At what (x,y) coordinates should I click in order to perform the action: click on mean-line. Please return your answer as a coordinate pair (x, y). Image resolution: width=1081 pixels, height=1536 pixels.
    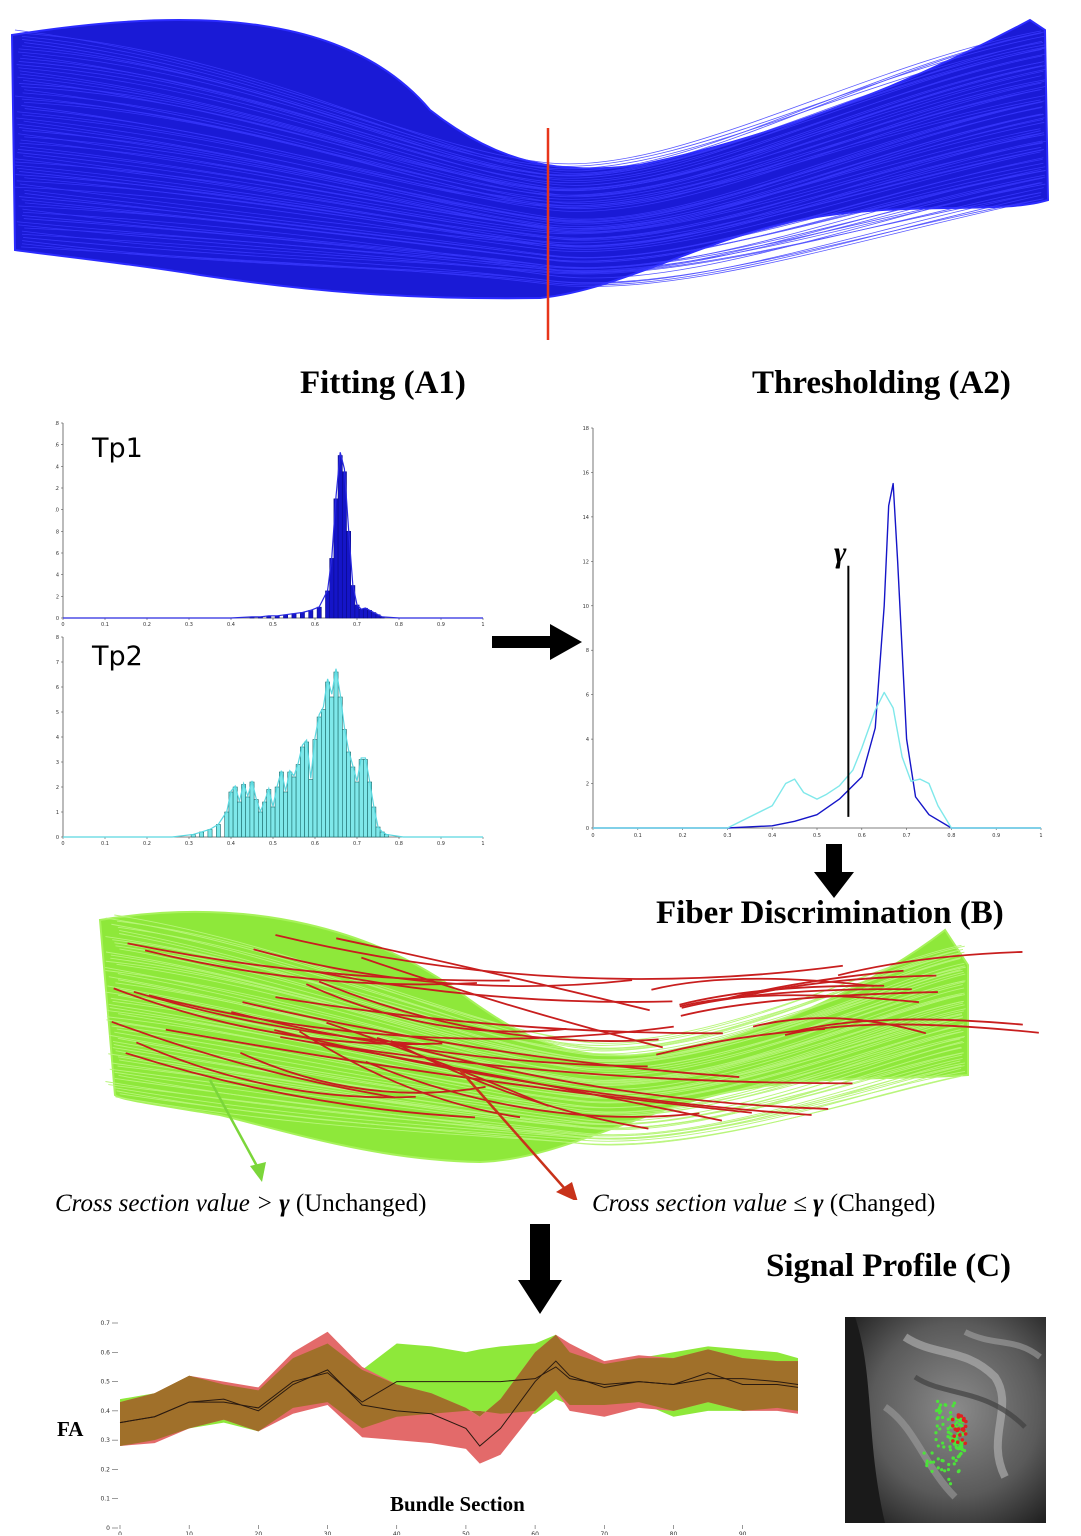
    Looking at the image, I should click on (459, 1403).